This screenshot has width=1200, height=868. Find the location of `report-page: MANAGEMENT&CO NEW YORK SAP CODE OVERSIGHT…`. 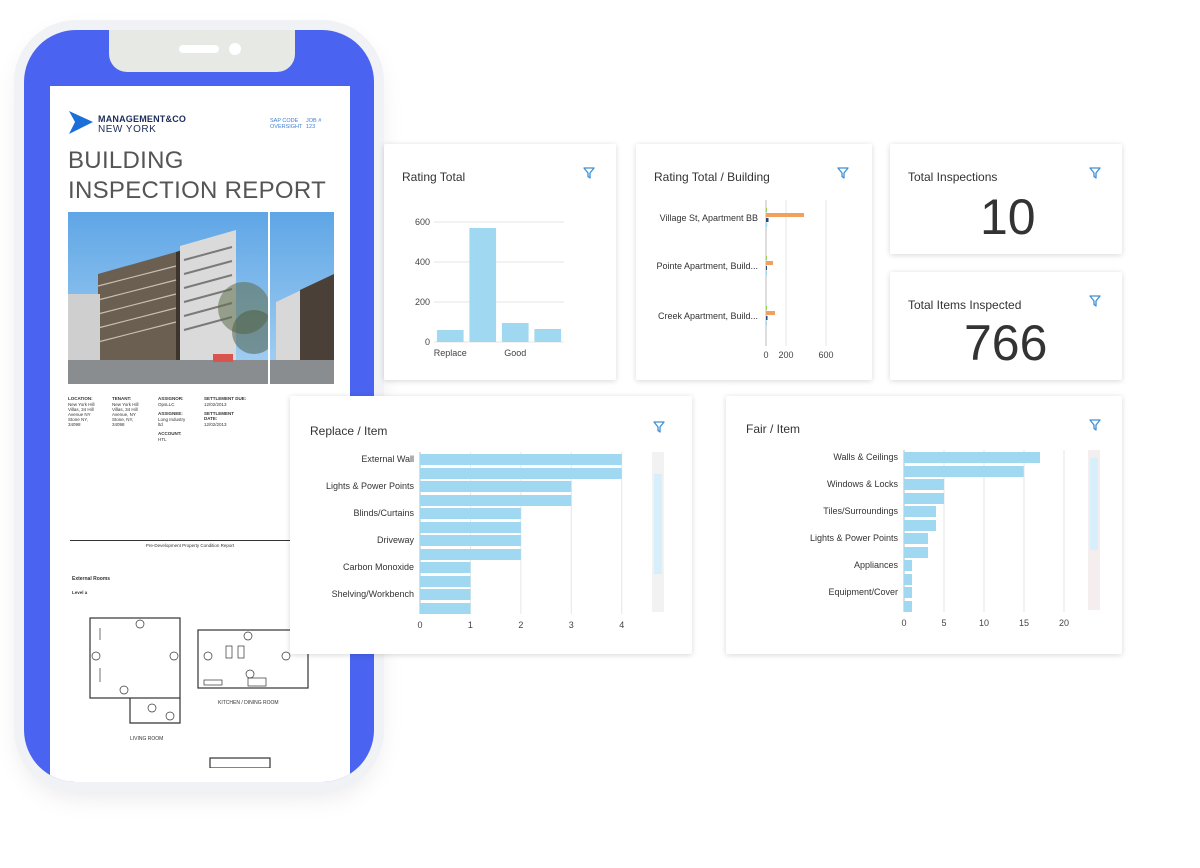

report-page: MANAGEMENT&CO NEW YORK SAP CODE OVERSIGHT… is located at coordinates (200, 310).